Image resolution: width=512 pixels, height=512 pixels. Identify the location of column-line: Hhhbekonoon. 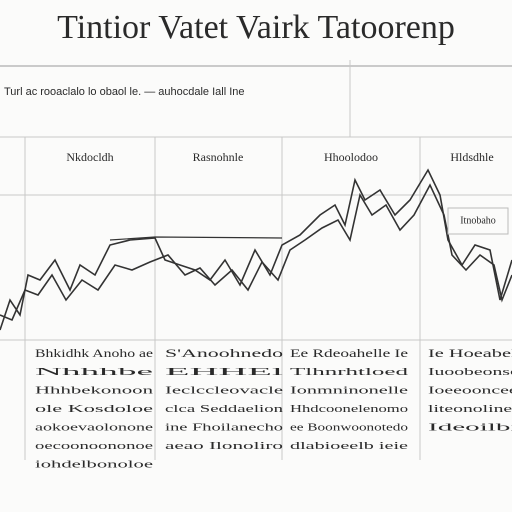
(94, 391).